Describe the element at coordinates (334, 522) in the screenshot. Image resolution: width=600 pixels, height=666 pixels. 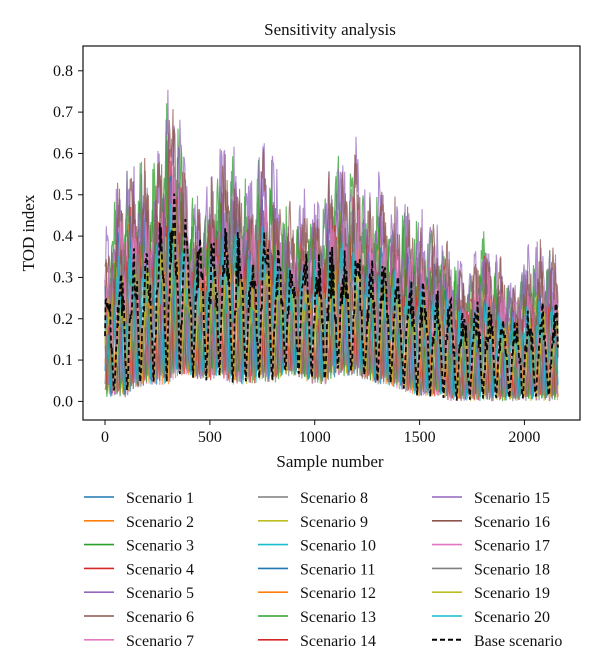
I see `legend-label: Scenario 9` at that location.